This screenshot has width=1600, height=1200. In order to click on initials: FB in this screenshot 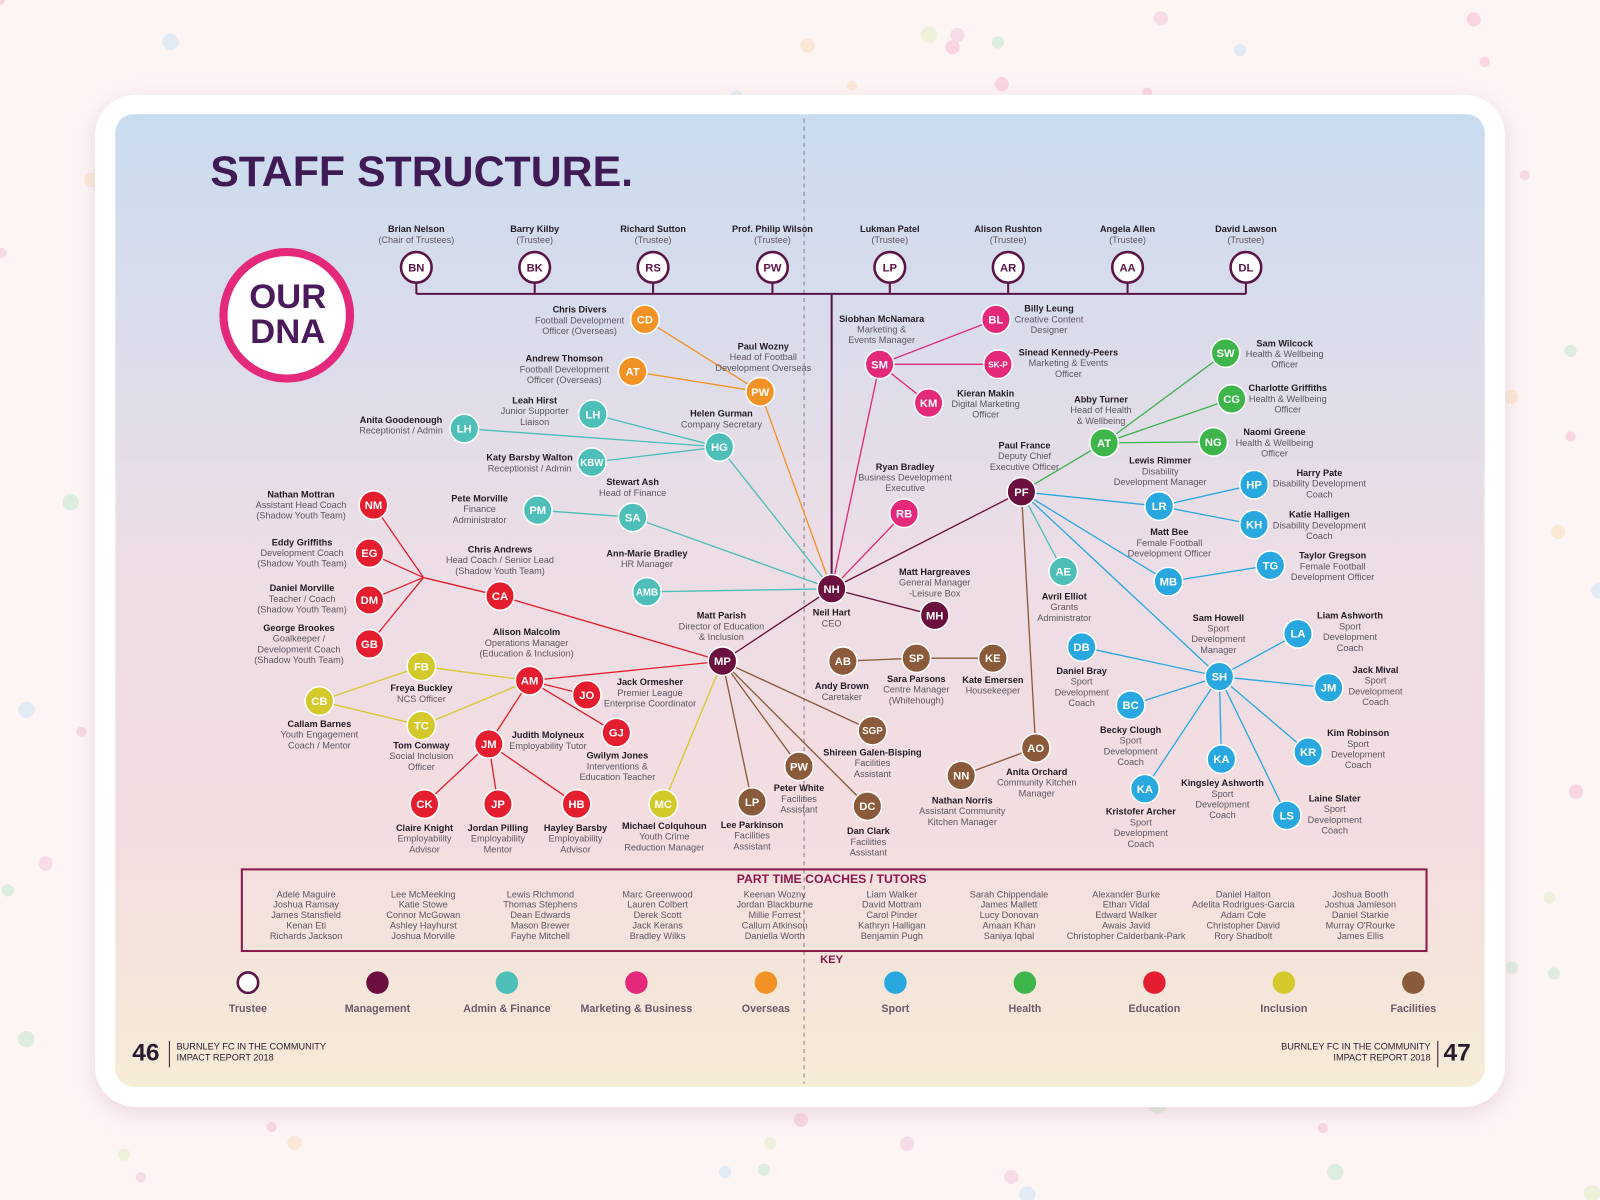, I will do `click(421, 667)`.